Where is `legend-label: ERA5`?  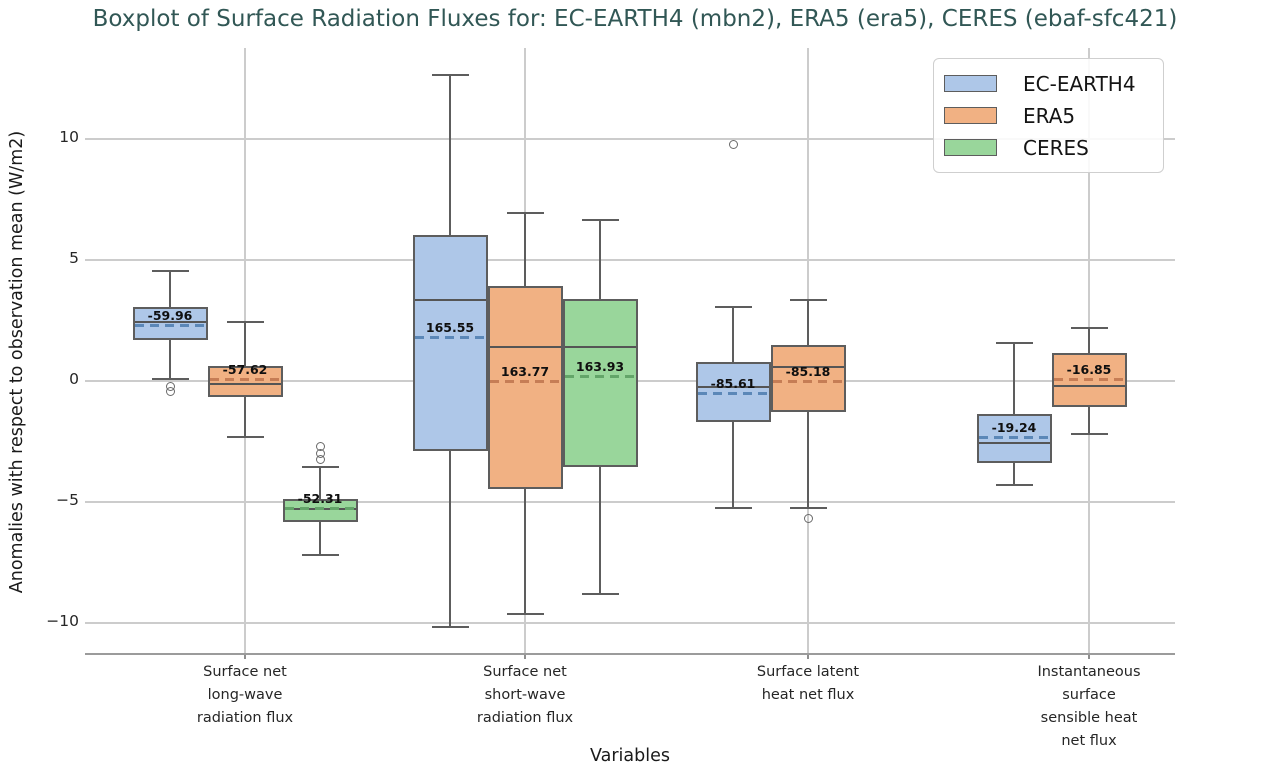
legend-label: ERA5 is located at coordinates (1049, 115).